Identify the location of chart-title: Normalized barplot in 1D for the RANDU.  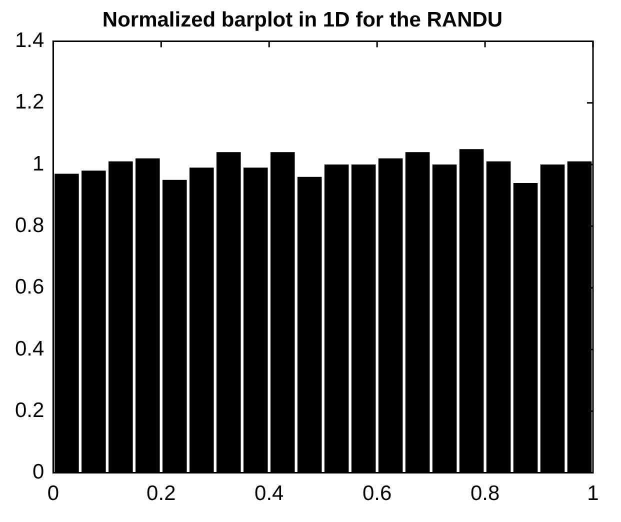
(302, 20).